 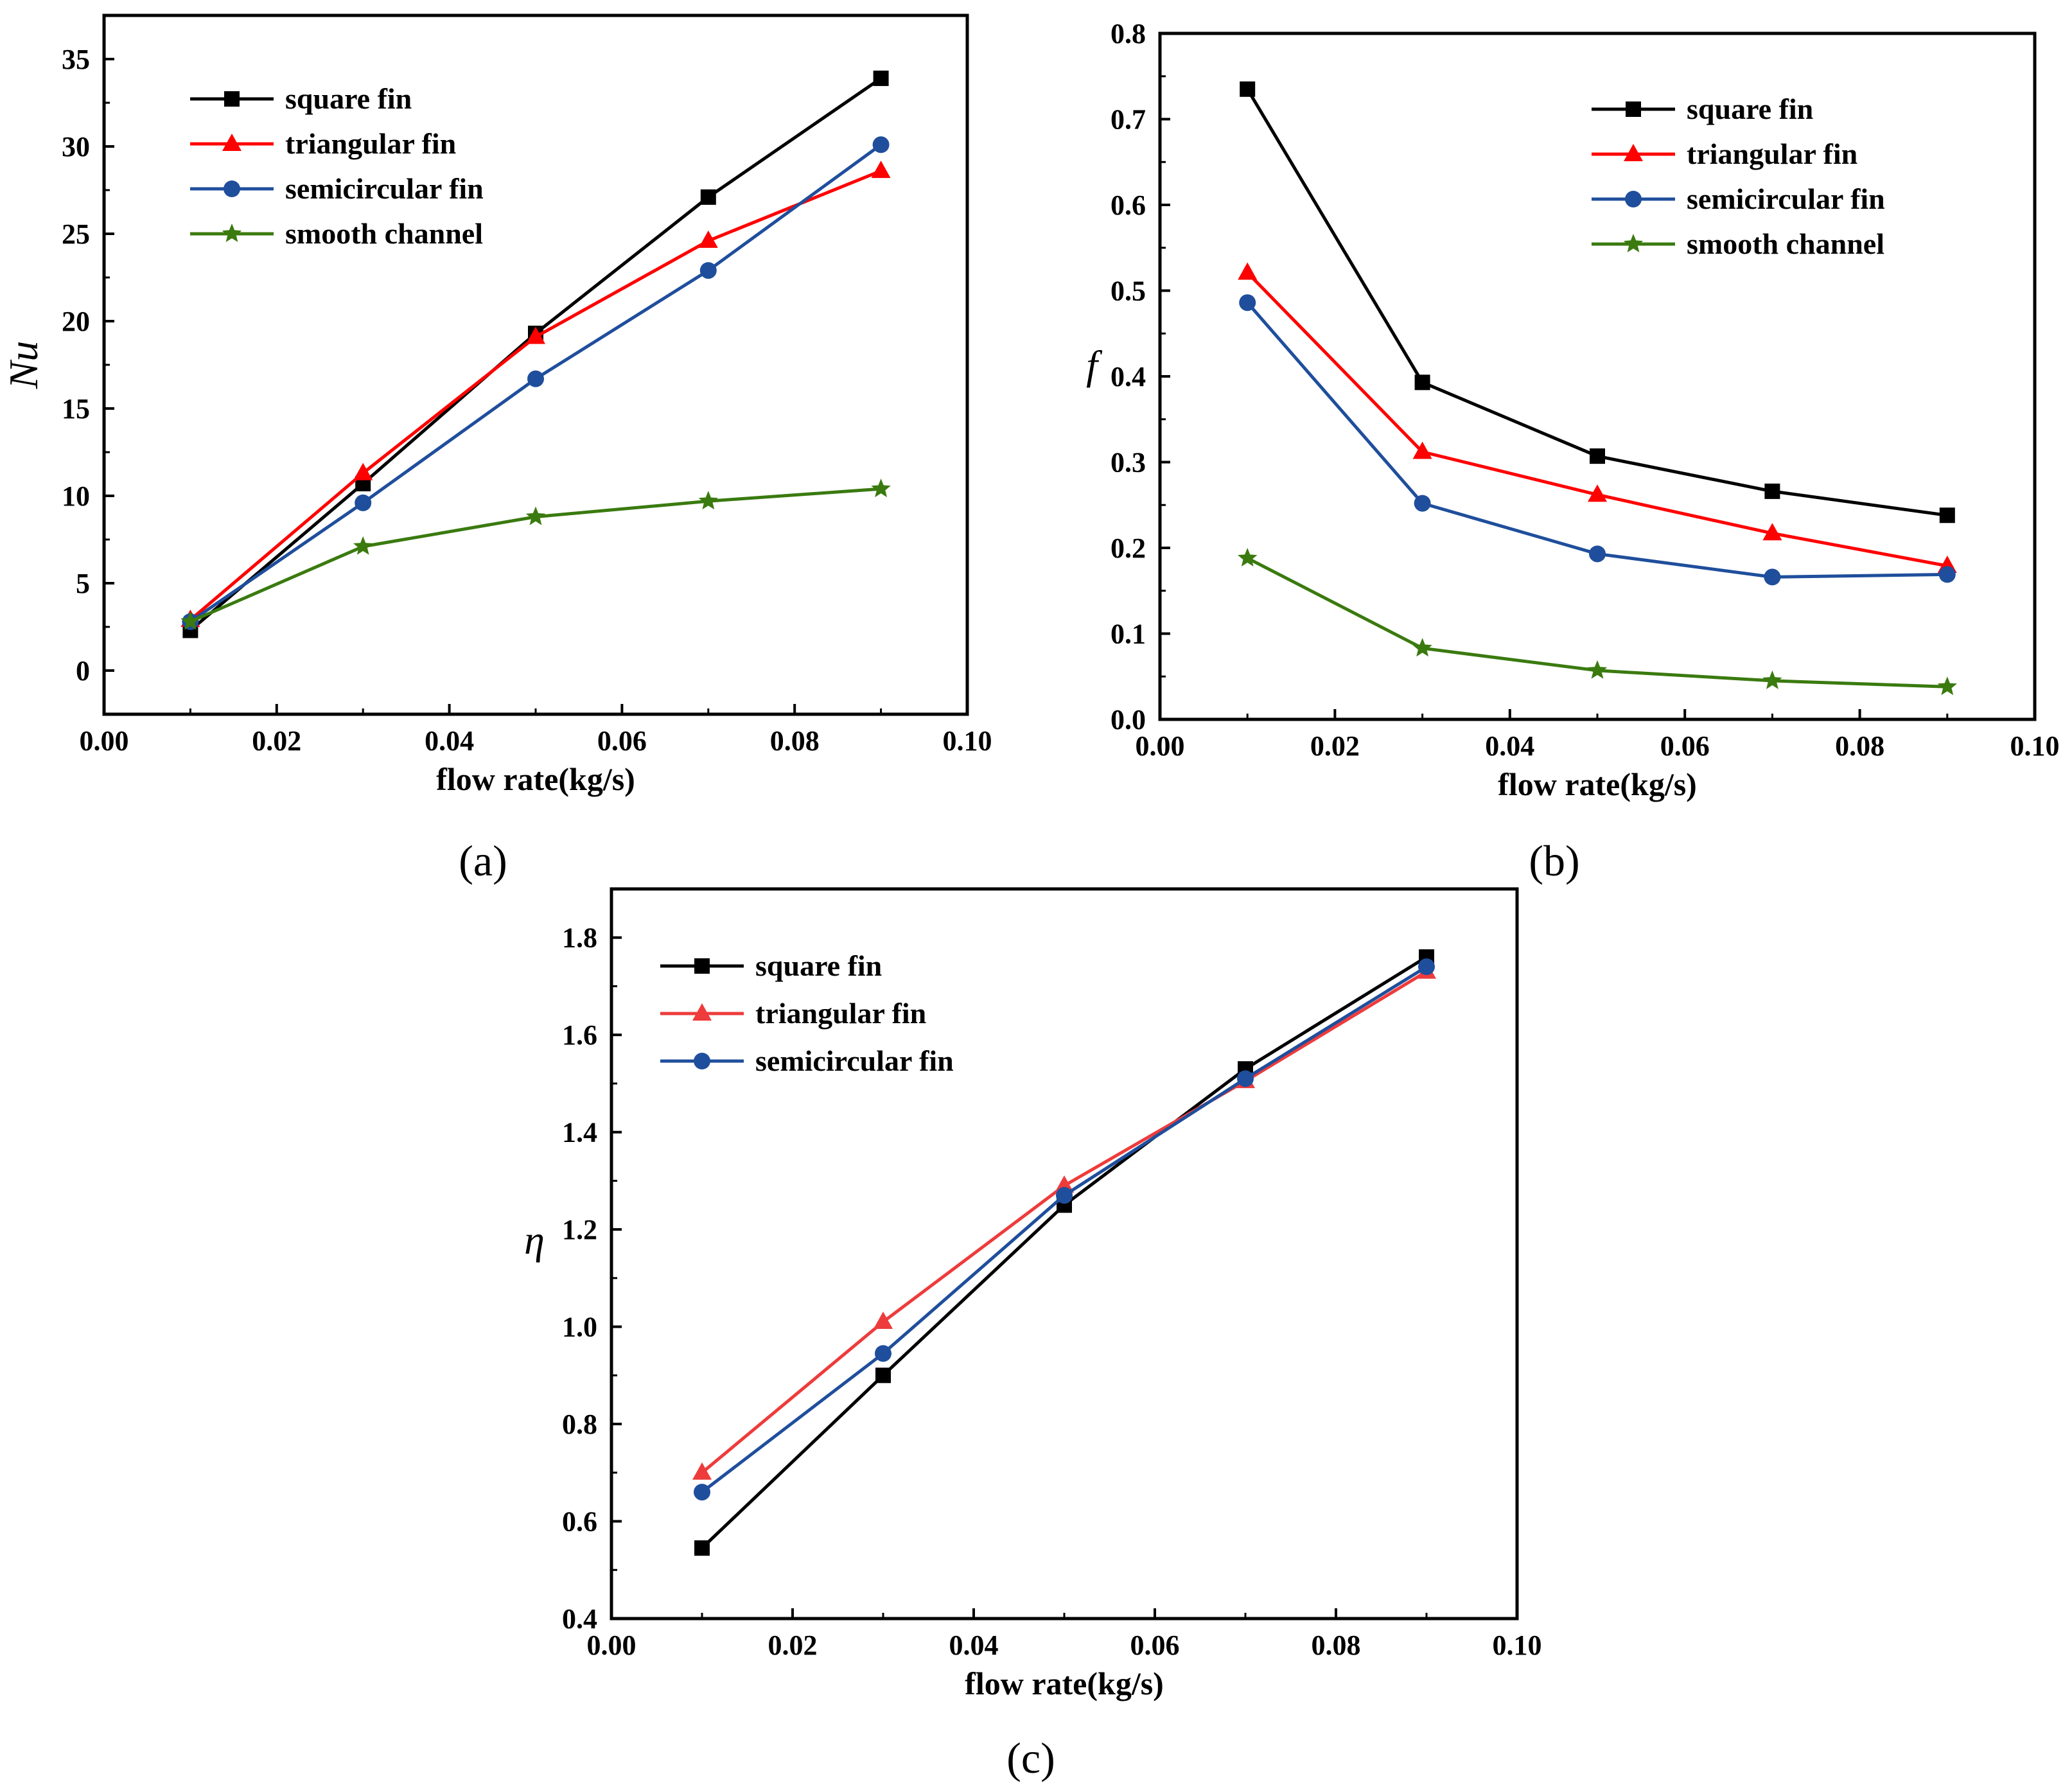 I want to click on legend-label: smooth channel, so click(x=384, y=233).